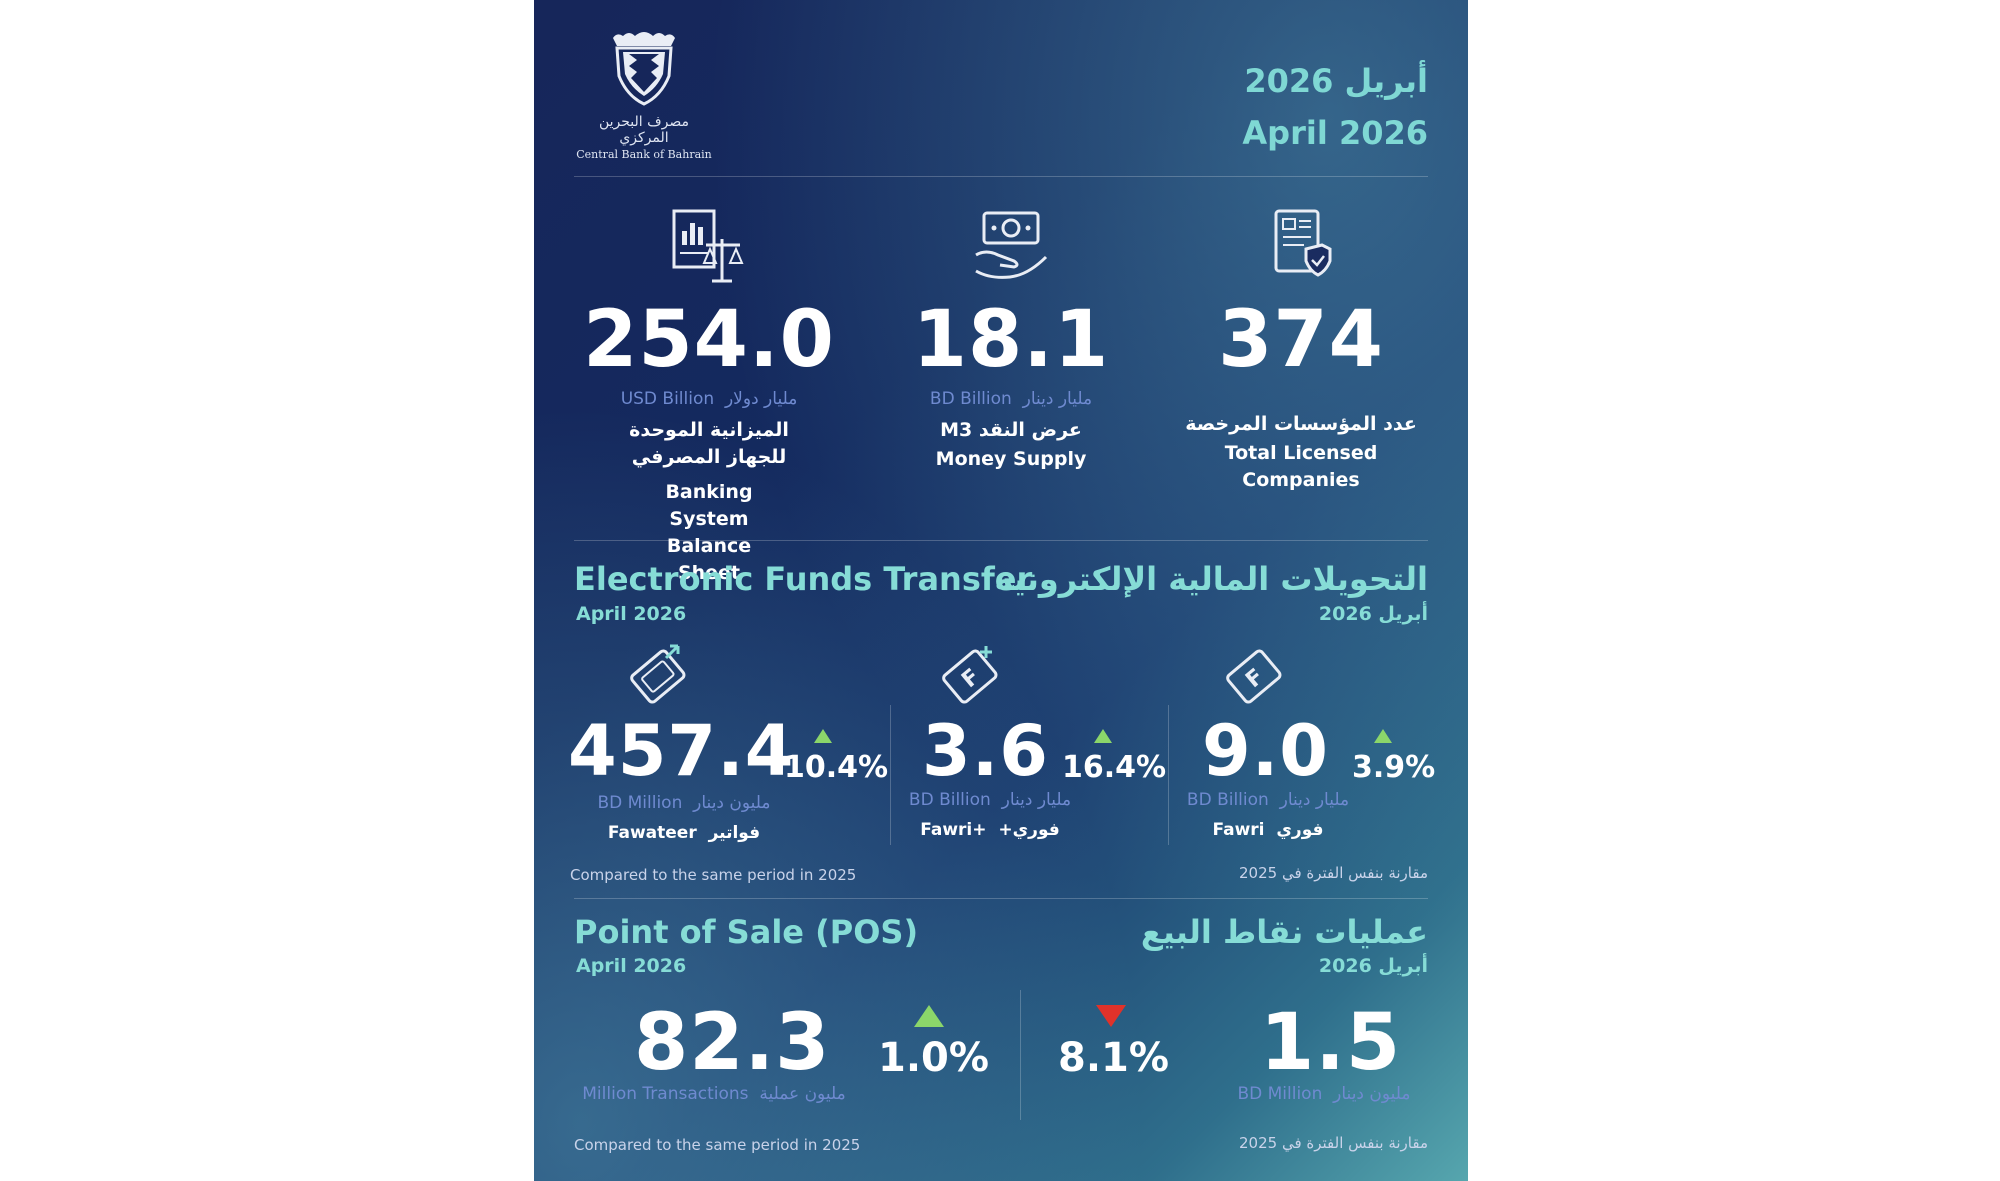 The width and height of the screenshot is (2000, 1181). I want to click on logo-name-en: Central Bank of Bahrain, so click(644, 154).